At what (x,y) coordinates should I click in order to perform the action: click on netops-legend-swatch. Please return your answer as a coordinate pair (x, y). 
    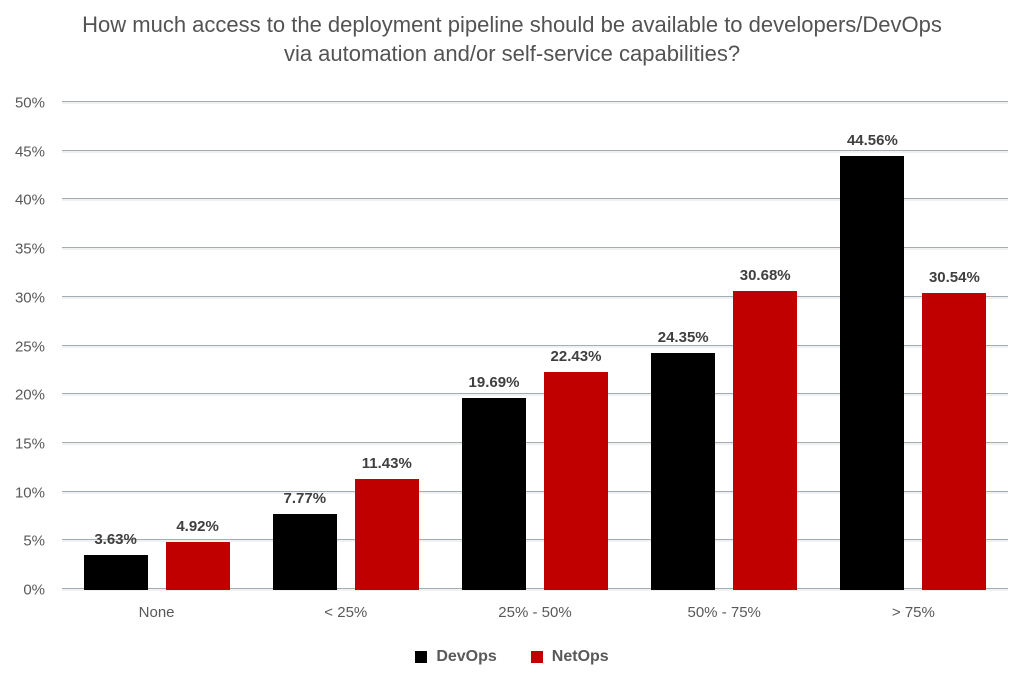
    Looking at the image, I should click on (536, 657).